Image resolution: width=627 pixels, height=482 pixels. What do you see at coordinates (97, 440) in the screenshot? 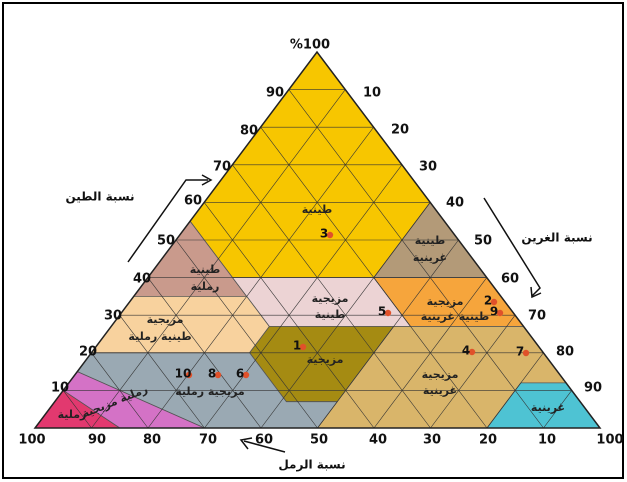
I see `sand-tick-label: 90` at bounding box center [97, 440].